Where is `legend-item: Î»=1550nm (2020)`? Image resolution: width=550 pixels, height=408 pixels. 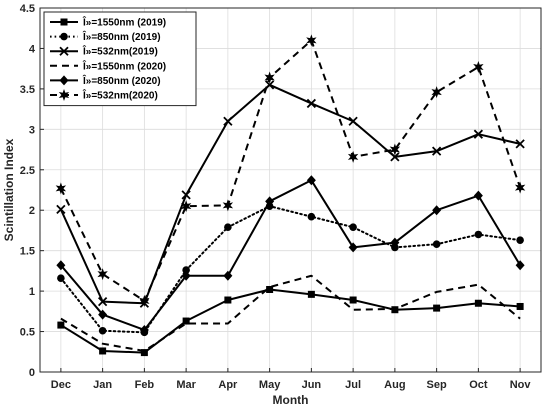 legend-item: Î»=1550nm (2020) is located at coordinates (108, 65).